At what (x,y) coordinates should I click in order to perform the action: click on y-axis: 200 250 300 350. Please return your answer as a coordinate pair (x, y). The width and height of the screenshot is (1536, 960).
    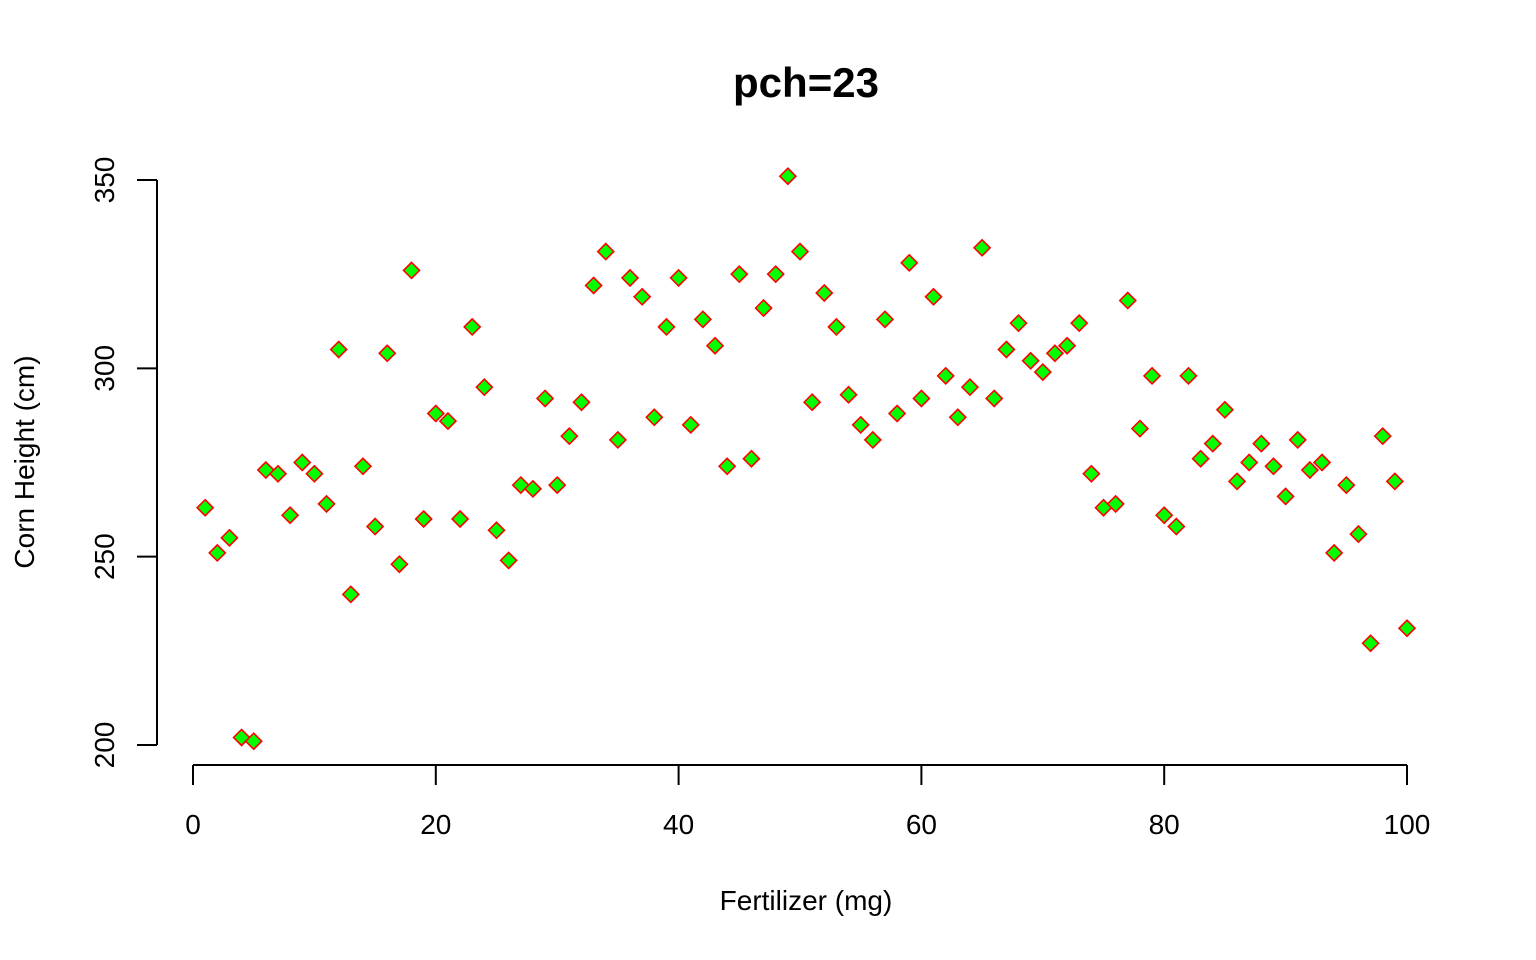
    Looking at the image, I should click on (123, 463).